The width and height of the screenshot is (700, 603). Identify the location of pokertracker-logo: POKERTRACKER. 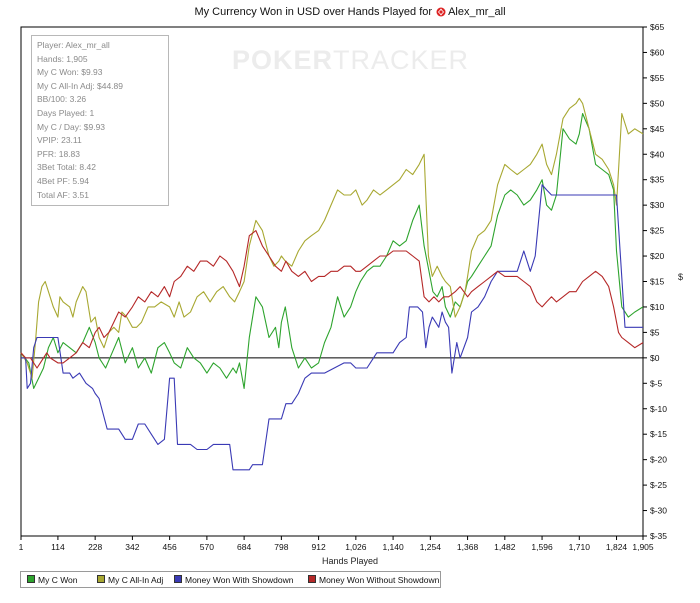
(351, 60).